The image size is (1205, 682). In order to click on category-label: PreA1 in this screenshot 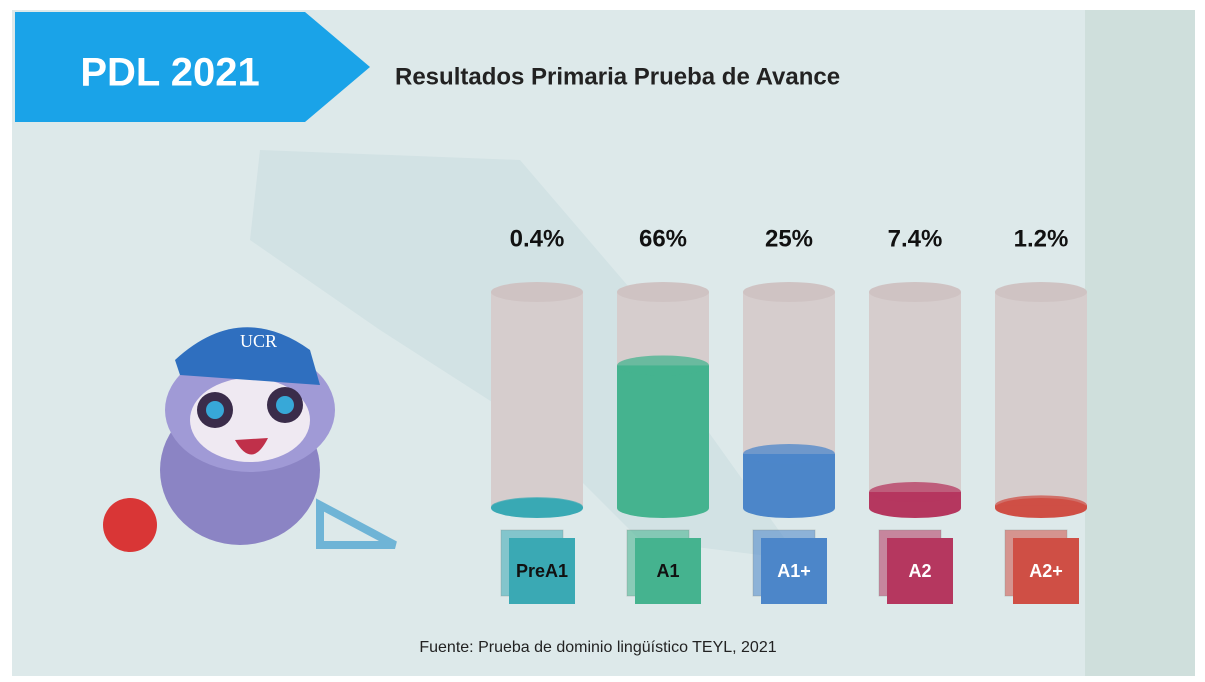, I will do `click(542, 571)`.